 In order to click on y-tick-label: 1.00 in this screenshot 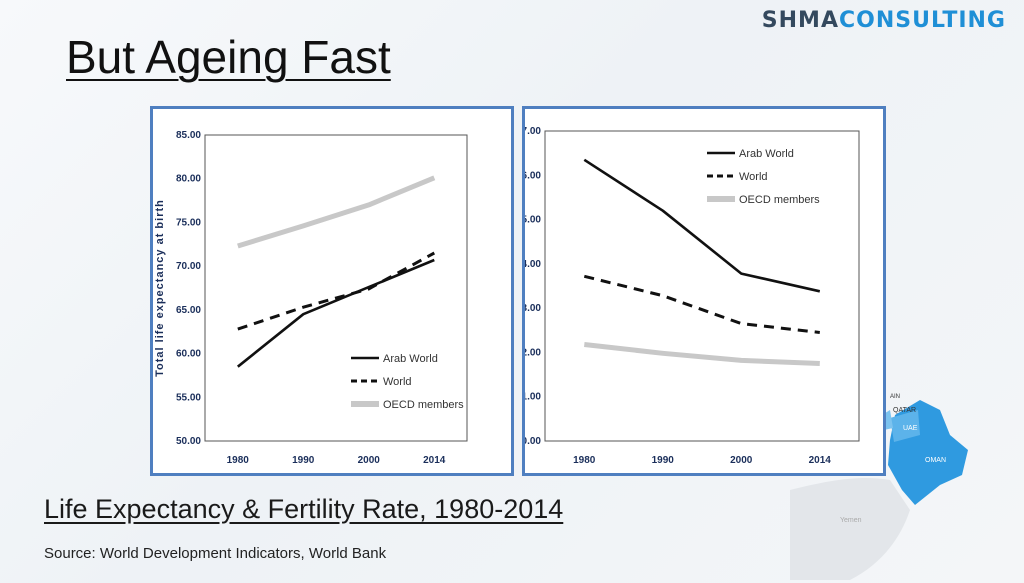, I will do `click(533, 397)`.